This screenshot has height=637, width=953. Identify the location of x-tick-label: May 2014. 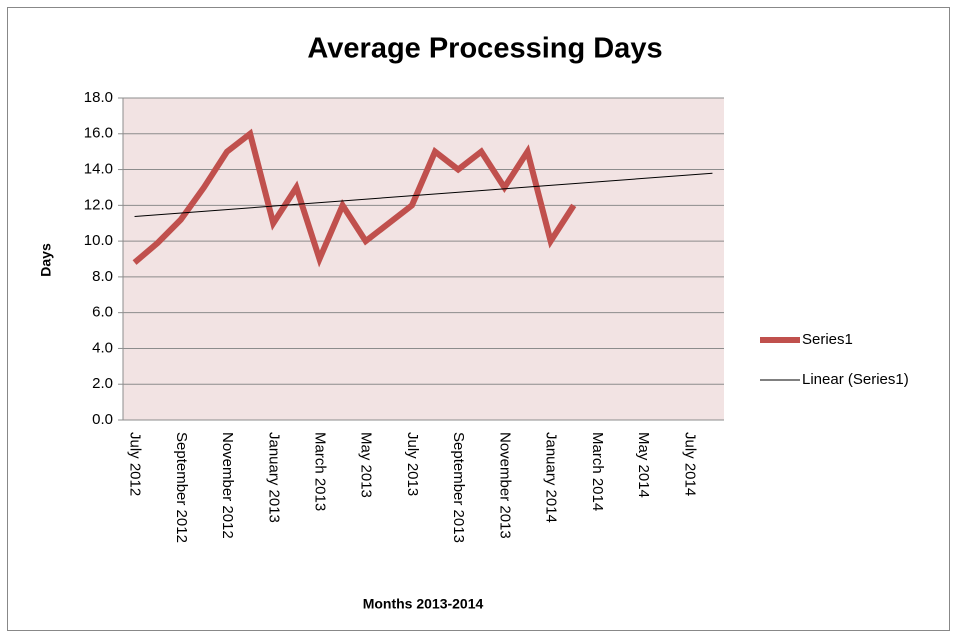
(643, 465).